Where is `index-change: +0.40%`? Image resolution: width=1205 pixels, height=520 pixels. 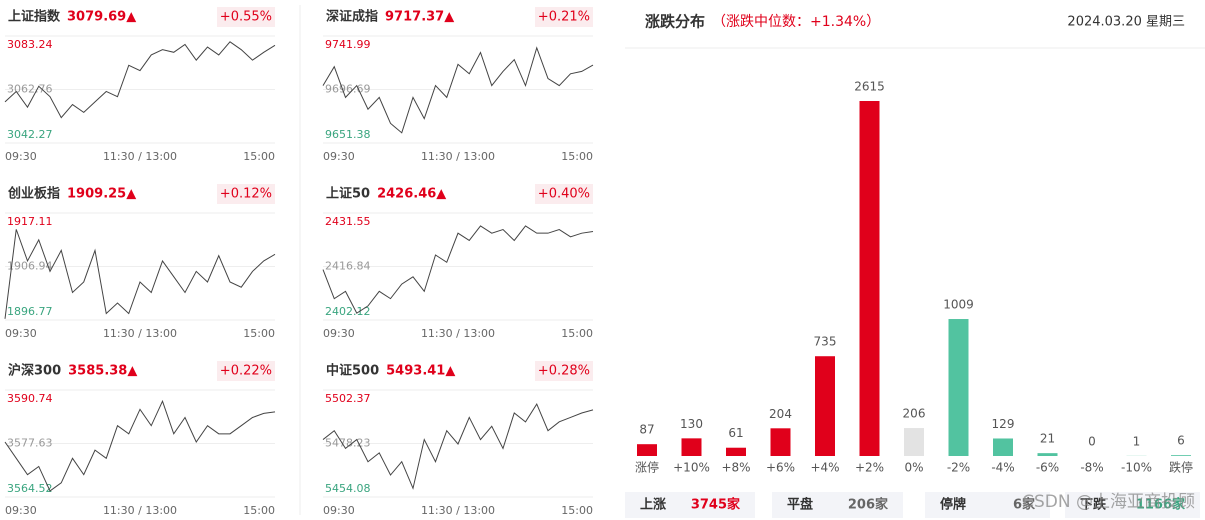 index-change: +0.40% is located at coordinates (564, 194).